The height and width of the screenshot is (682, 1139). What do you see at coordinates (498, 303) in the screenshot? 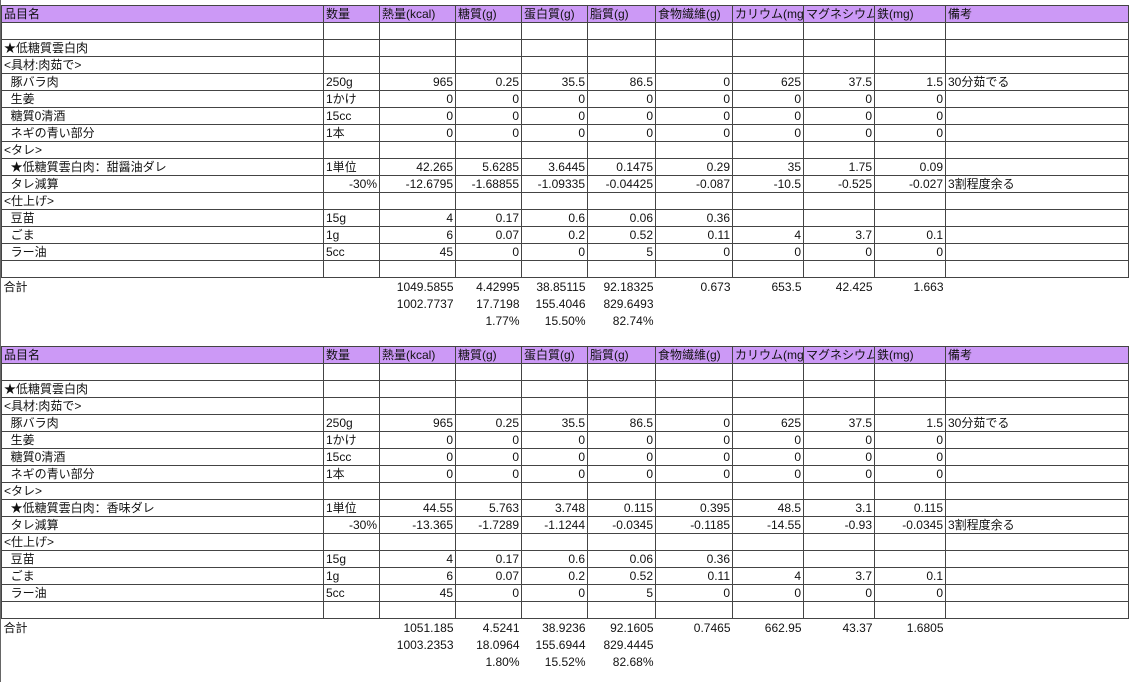
I see `cell: 17.7198` at bounding box center [498, 303].